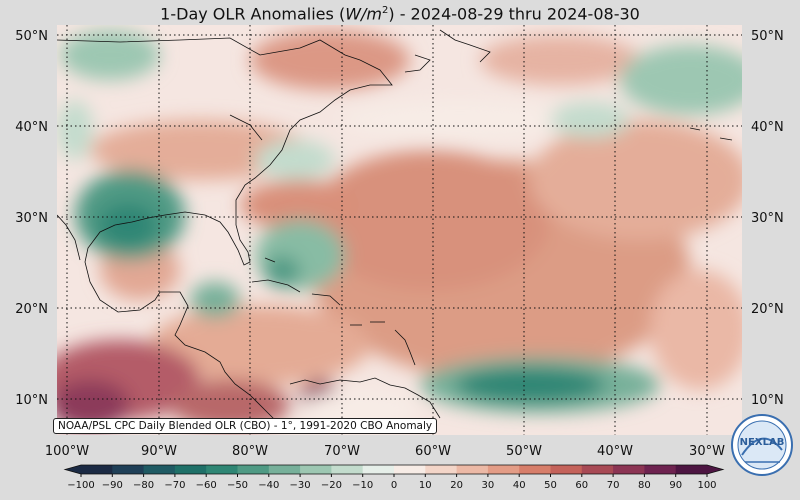  What do you see at coordinates (706, 485) in the screenshot?
I see `colorbar-tick-label: 100` at bounding box center [706, 485].